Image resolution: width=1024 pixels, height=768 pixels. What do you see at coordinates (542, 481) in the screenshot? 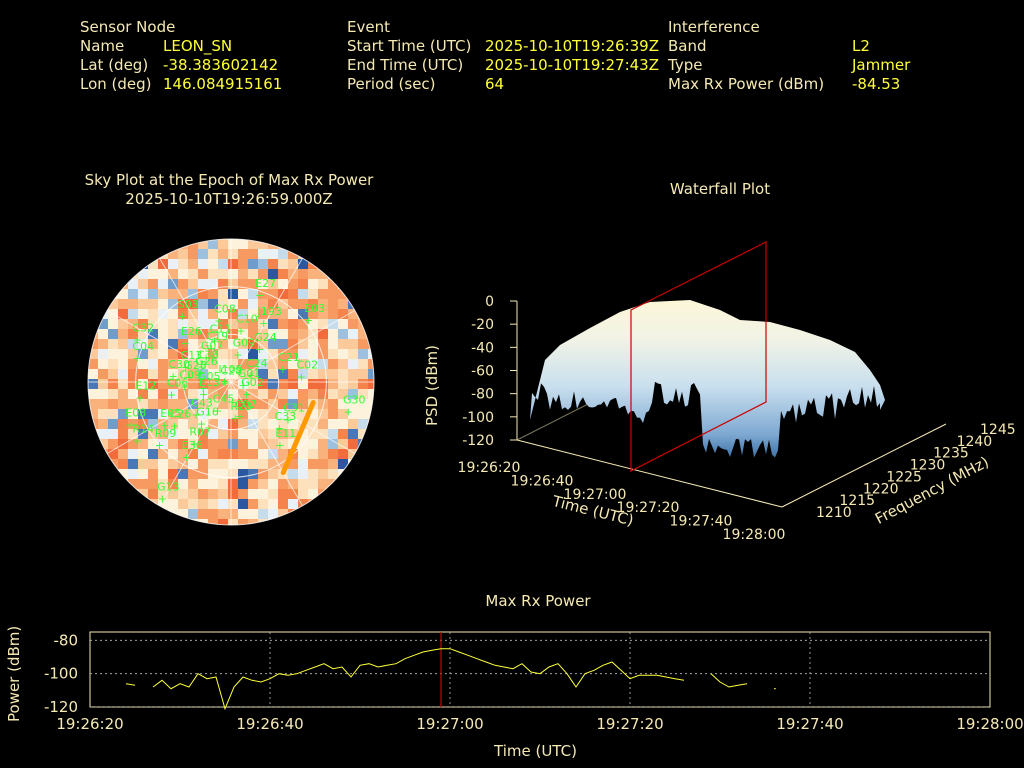
I see `time-tick-label: 19:26:40` at bounding box center [542, 481].